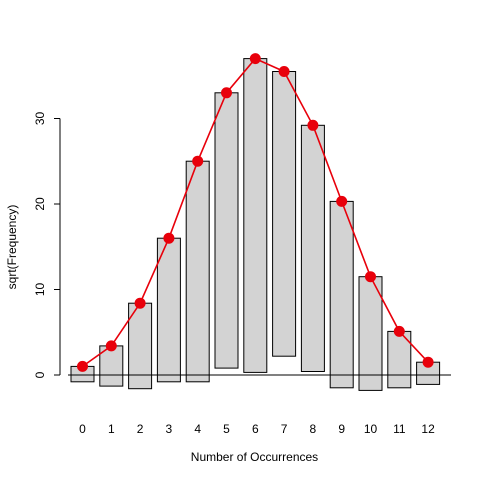  Describe the element at coordinates (12, 247) in the screenshot. I see `y-axis-label: sqrt(Frequency)` at that location.